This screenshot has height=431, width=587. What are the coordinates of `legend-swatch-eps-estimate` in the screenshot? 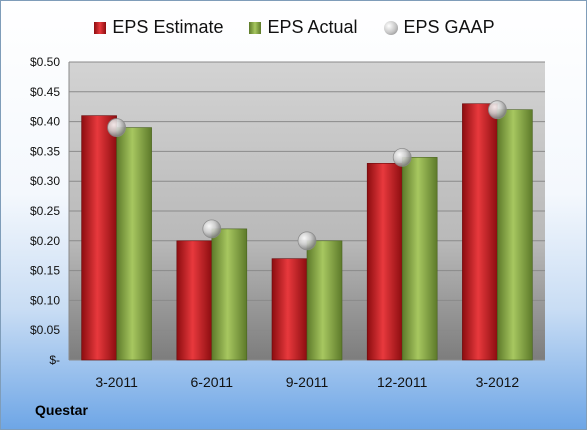 It's located at (100, 27).